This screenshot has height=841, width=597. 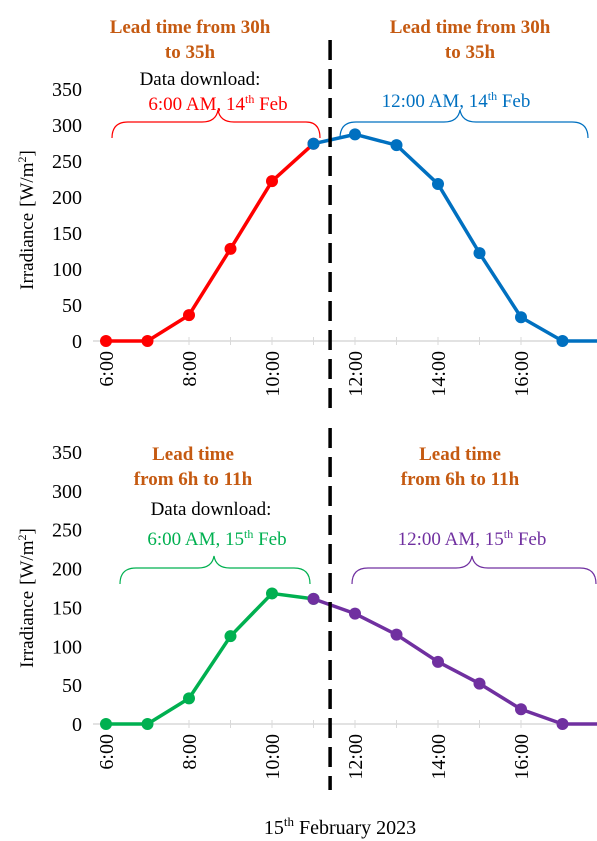 What do you see at coordinates (26, 220) in the screenshot?
I see `top-y-axis-label: Irradiance[W/m2]` at bounding box center [26, 220].